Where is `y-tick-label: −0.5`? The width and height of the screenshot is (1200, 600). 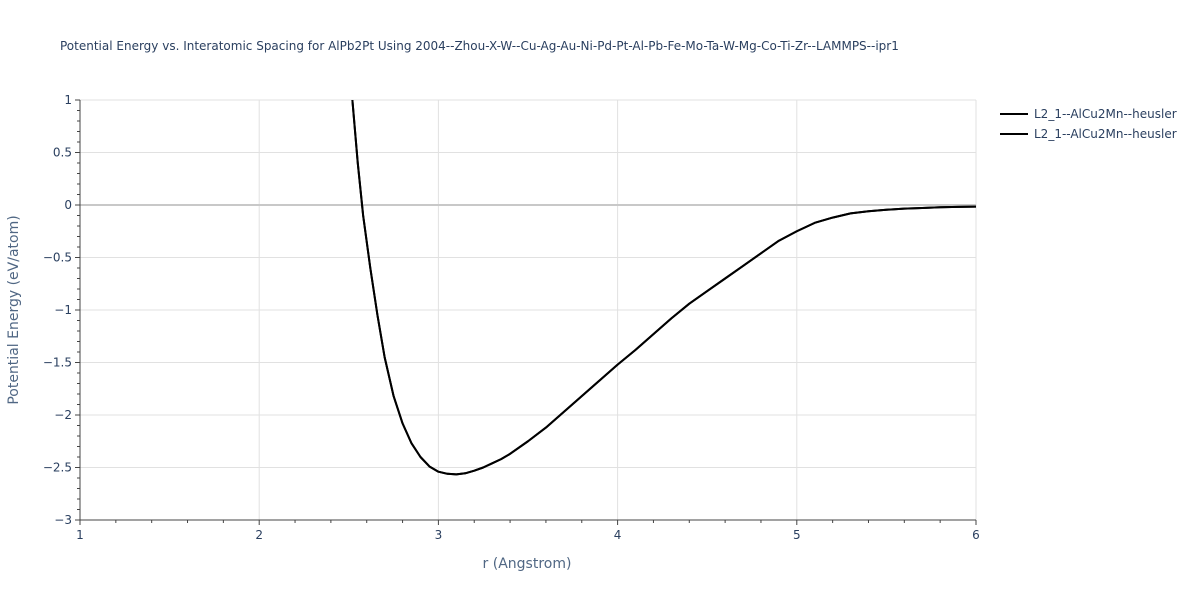 y-tick-label: −0.5 is located at coordinates (57, 258).